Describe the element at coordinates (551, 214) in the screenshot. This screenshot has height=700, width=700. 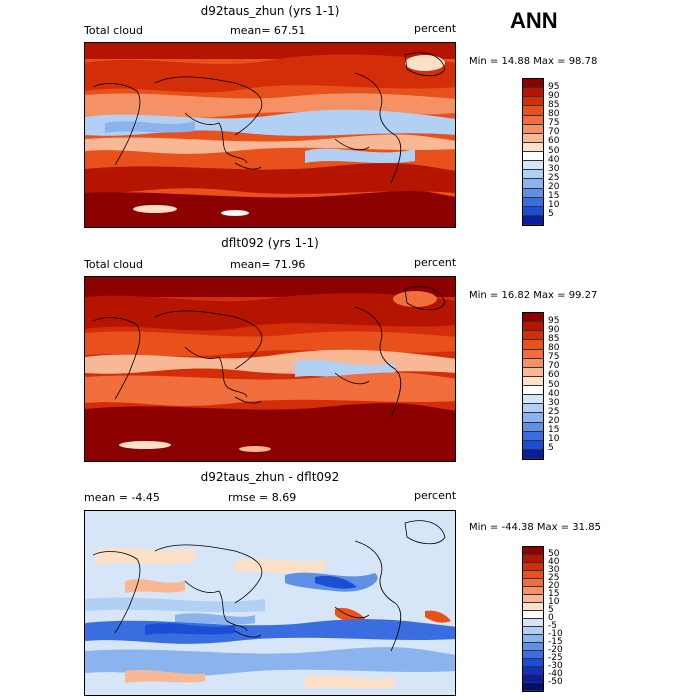
I see `colorbar-tick-label: 5` at that location.